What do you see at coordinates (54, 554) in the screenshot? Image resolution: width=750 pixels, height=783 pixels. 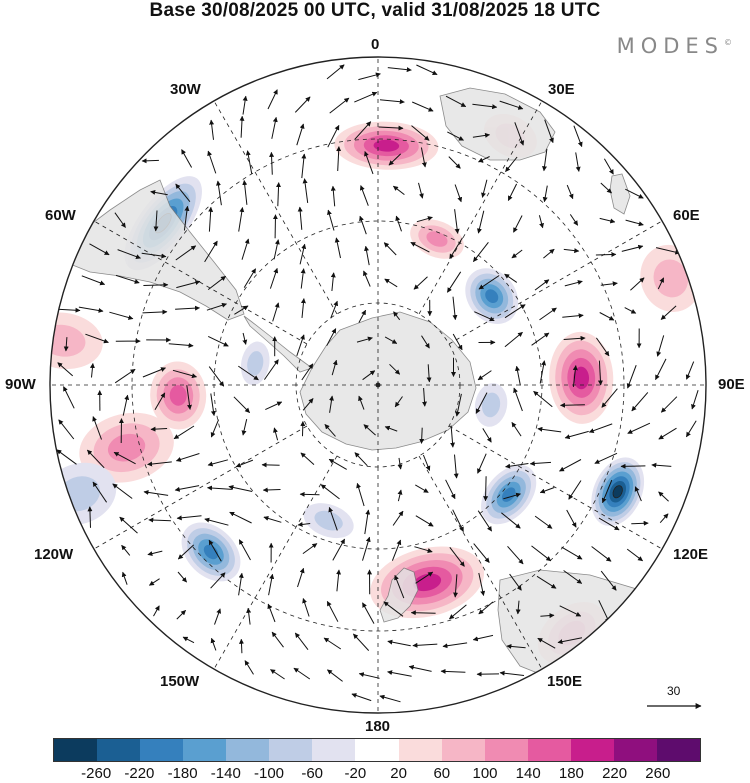 I see `lon-label-120w: 120W` at bounding box center [54, 554].